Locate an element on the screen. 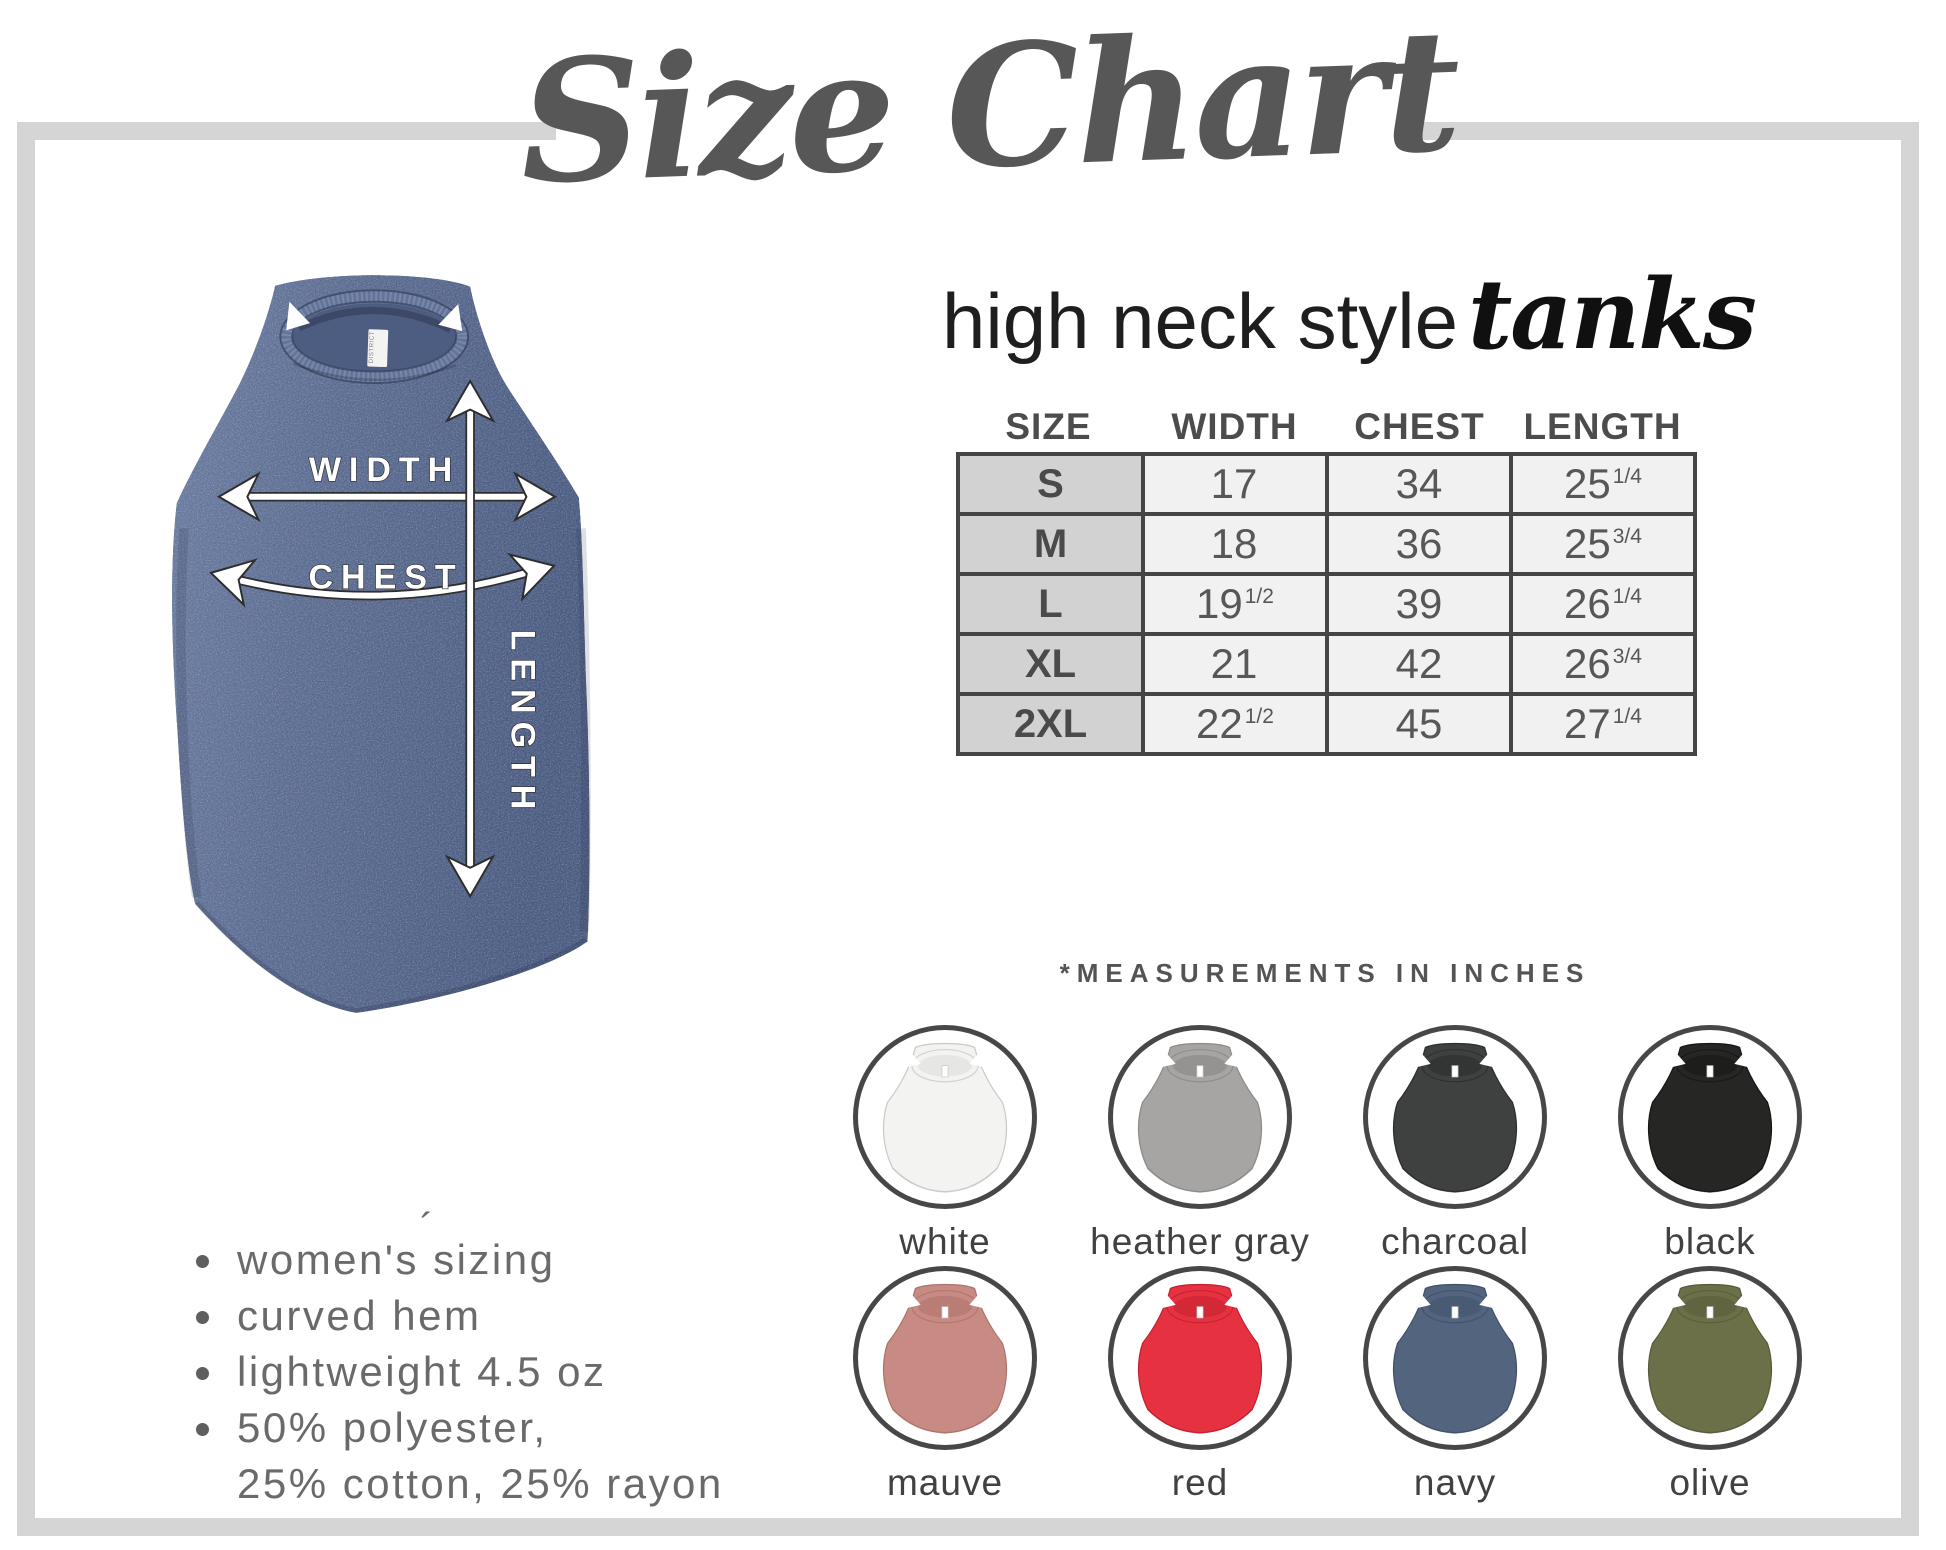  swatch-charcoal: charcoal is located at coordinates (1455, 1143).